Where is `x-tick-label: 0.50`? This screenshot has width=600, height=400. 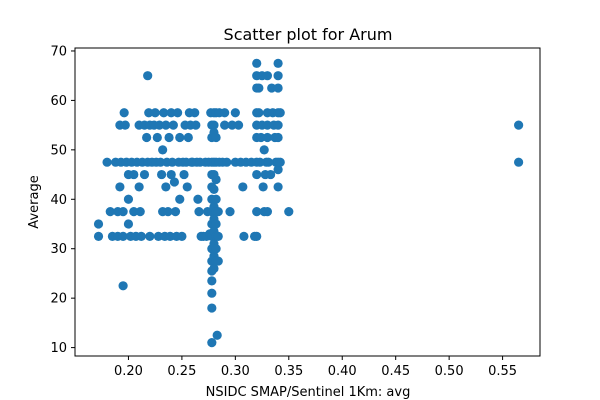 x-tick-label: 0.50 is located at coordinates (449, 371).